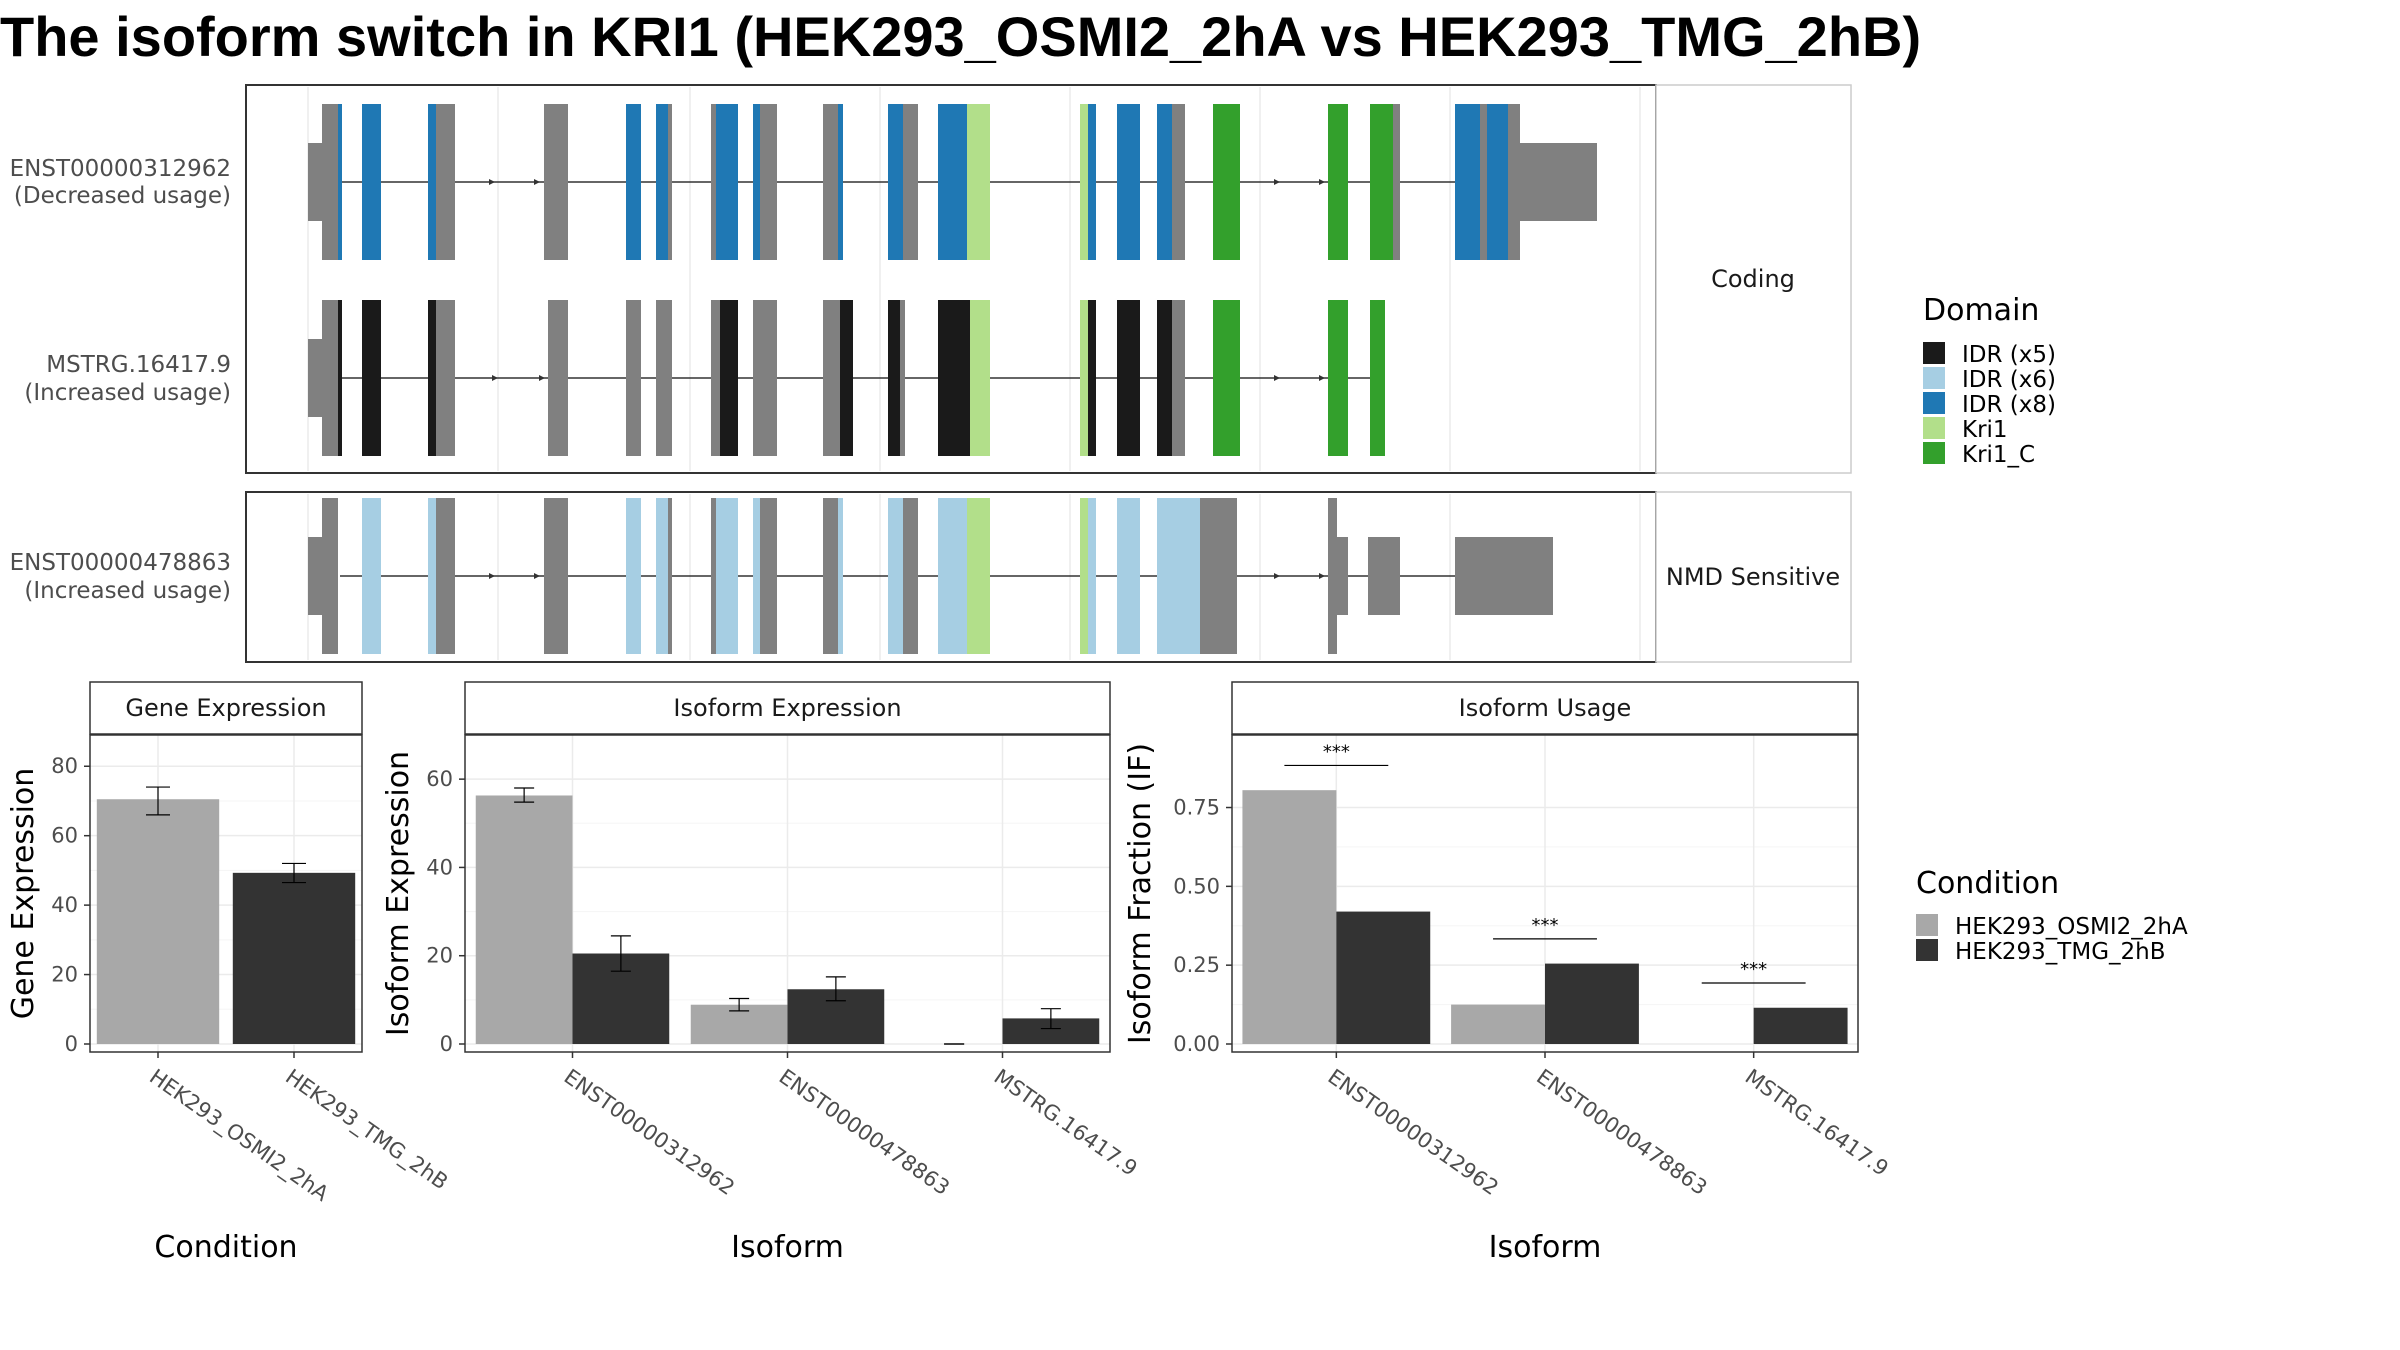  What do you see at coordinates (1934, 453) in the screenshot?
I see `legend-swatch-kri1-c` at bounding box center [1934, 453].